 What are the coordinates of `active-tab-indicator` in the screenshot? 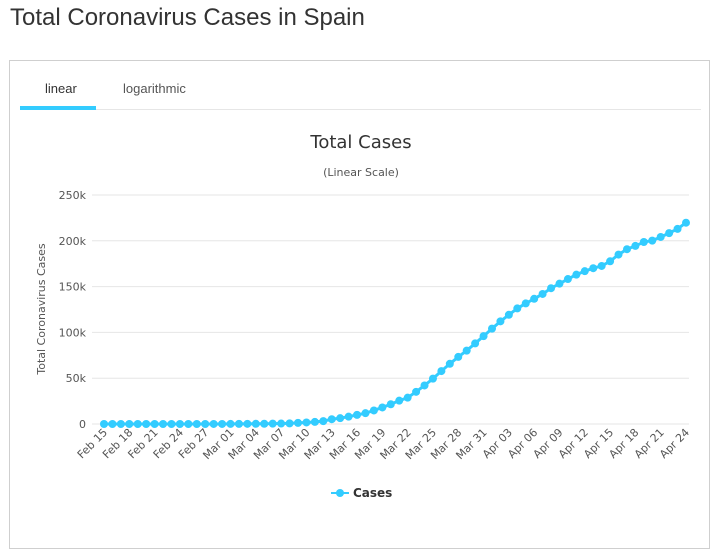 It's located at (58, 108).